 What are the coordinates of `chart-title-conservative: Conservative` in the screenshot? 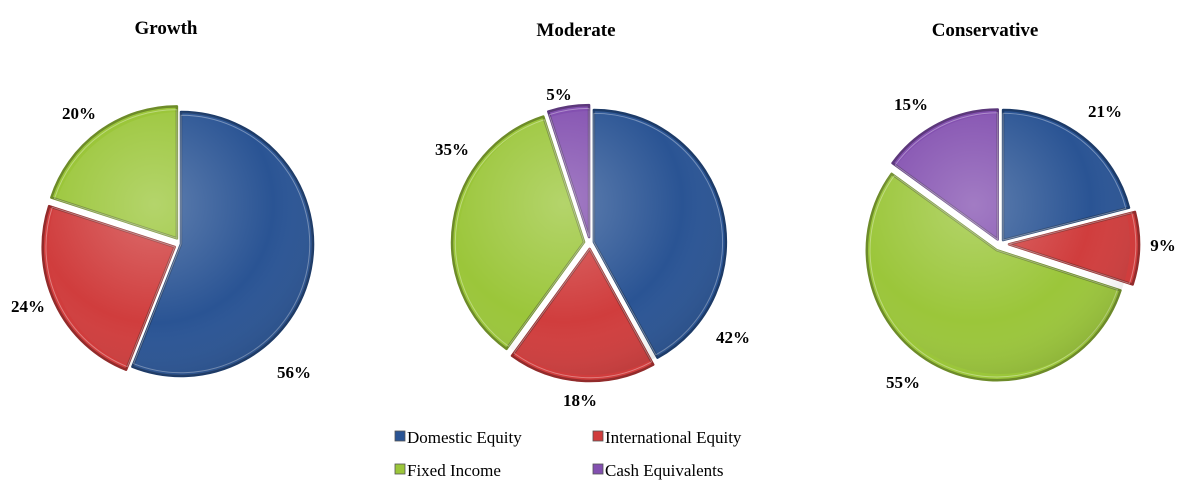 It's located at (985, 30).